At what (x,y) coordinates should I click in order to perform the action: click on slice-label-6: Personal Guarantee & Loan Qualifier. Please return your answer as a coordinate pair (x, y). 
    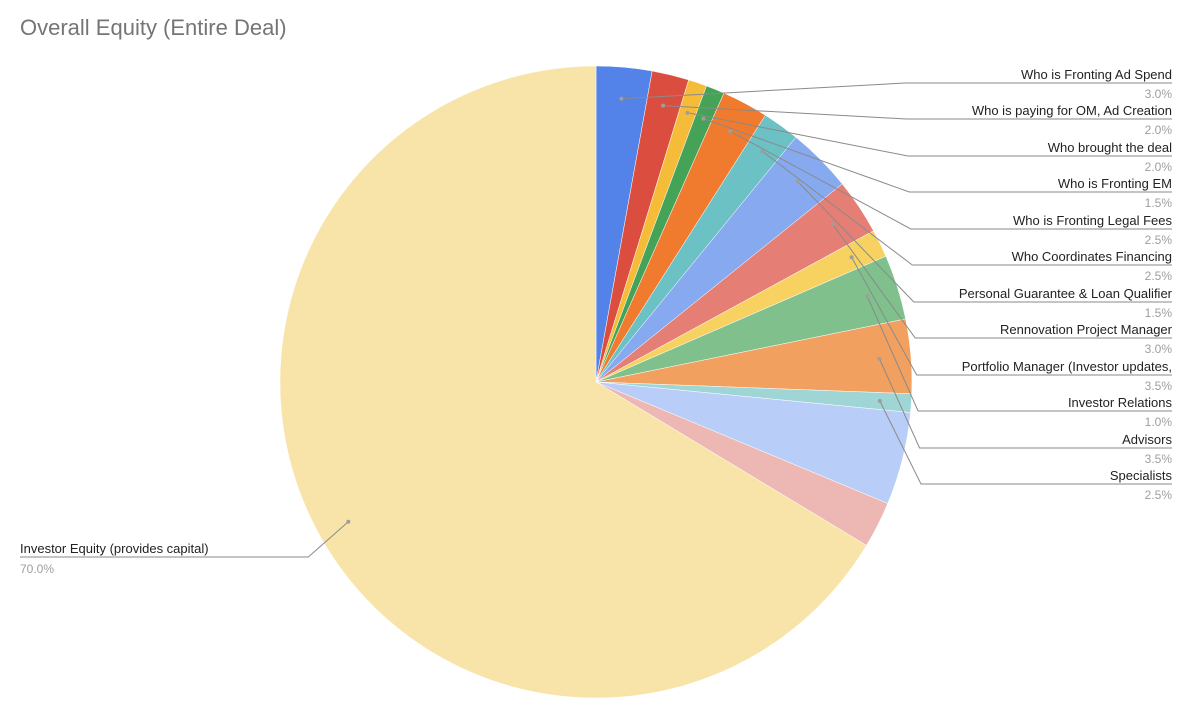
    Looking at the image, I should click on (1066, 293).